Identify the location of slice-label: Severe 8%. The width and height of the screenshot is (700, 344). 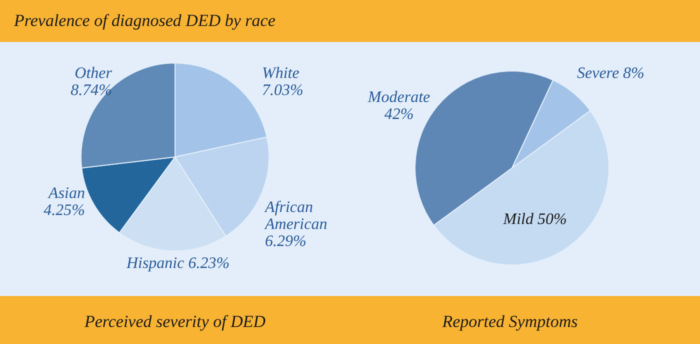
(610, 73).